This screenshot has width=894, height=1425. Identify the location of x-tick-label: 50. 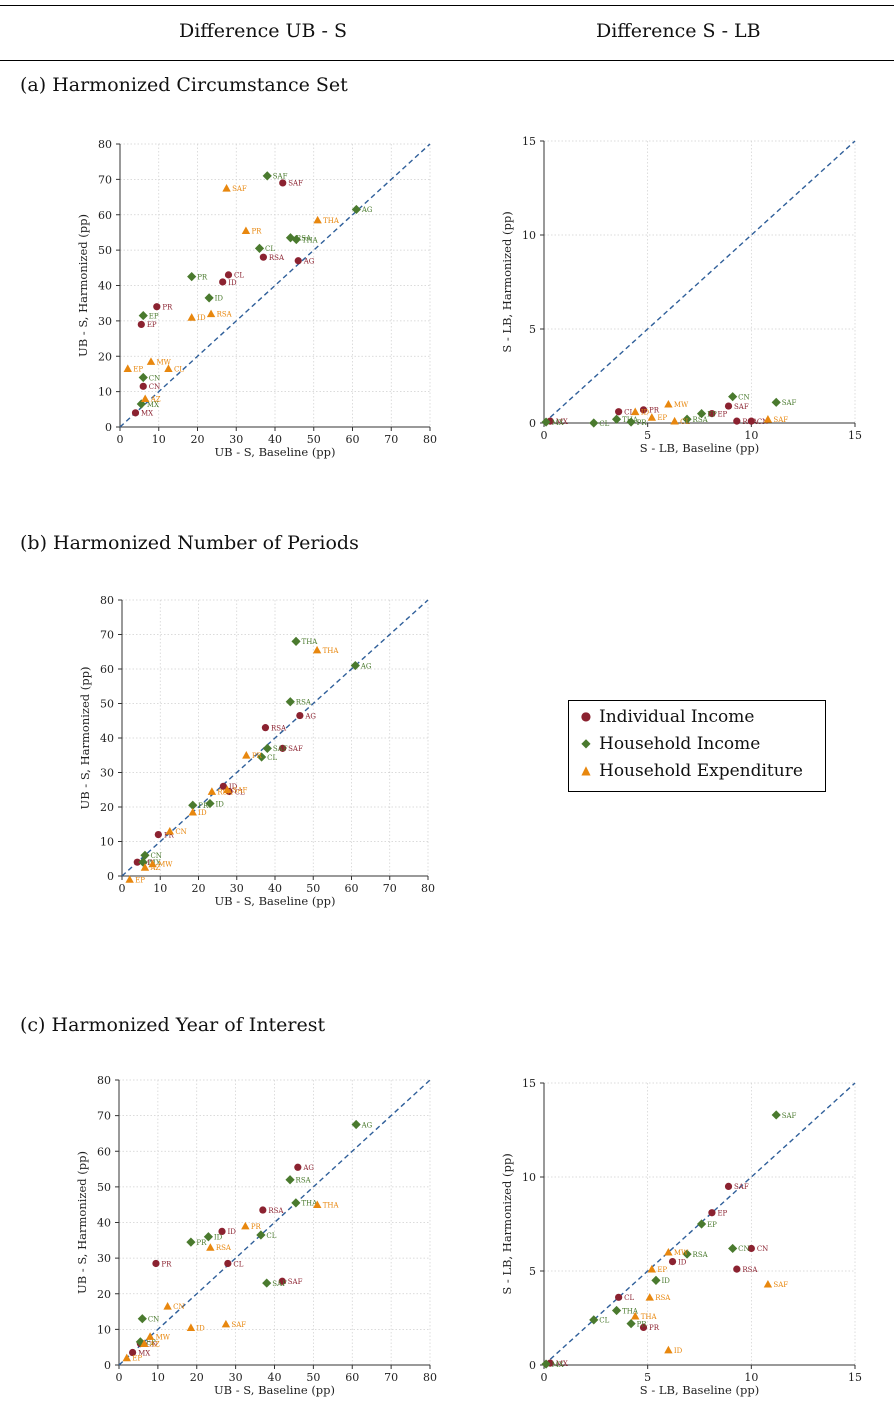
(314, 439).